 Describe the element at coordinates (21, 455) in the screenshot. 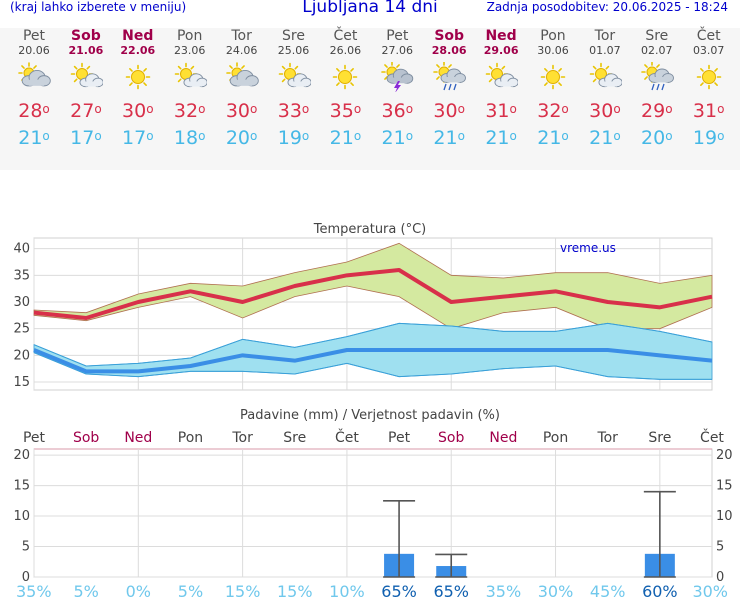

I see `y-tick-label-left: 20` at that location.